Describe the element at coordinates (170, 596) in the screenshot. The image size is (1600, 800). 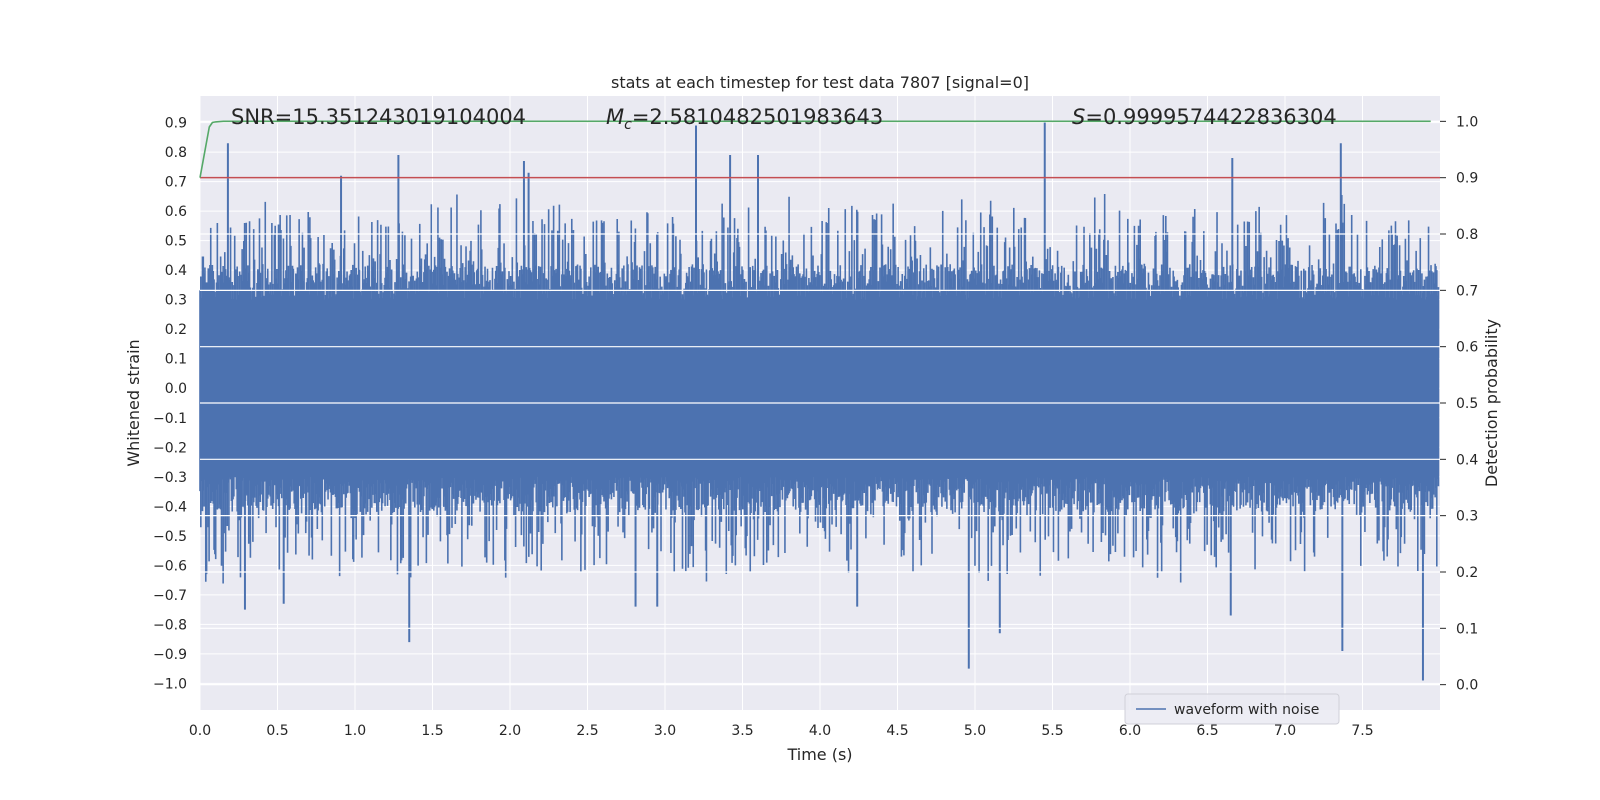
I see `y-tick-label: −0.7` at that location.